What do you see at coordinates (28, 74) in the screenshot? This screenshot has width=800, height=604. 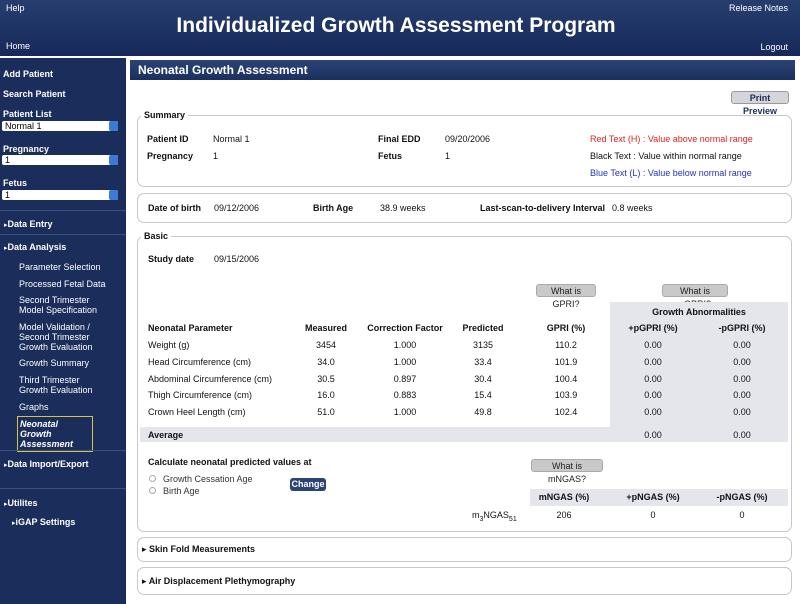 I see `nav-link: Add Patient` at bounding box center [28, 74].